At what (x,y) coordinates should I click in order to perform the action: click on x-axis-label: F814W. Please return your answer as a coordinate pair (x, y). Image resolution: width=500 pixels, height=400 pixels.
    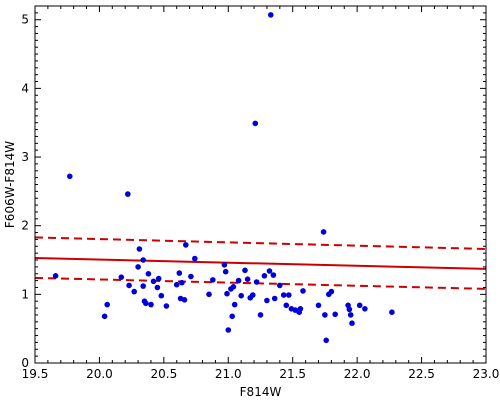
    Looking at the image, I should click on (261, 392).